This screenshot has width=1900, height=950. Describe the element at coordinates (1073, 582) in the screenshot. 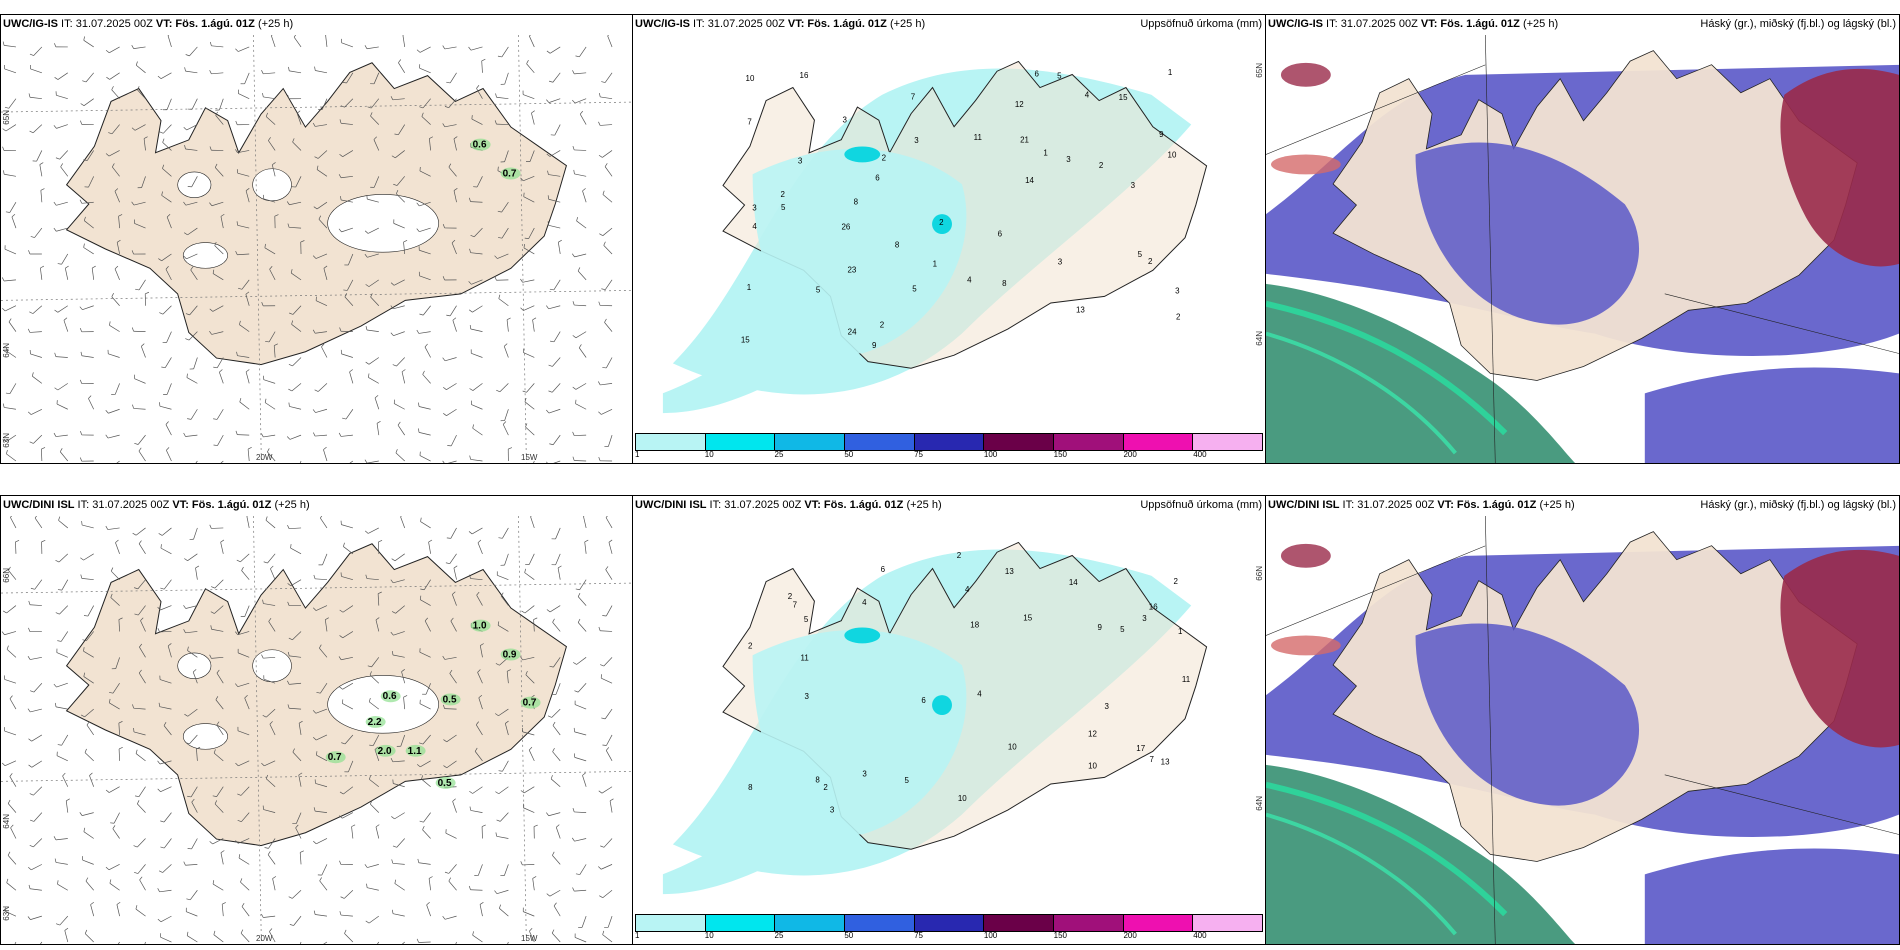

I see `precip-value: 14` at that location.